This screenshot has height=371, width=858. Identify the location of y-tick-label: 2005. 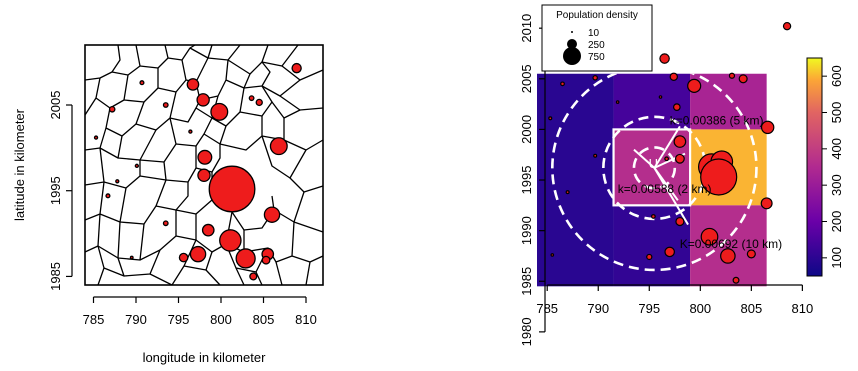
(55, 105).